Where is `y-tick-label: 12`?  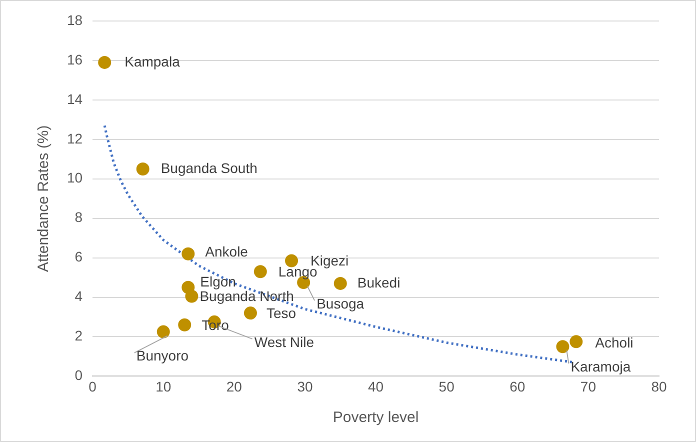 y-tick-label: 12 is located at coordinates (74, 138).